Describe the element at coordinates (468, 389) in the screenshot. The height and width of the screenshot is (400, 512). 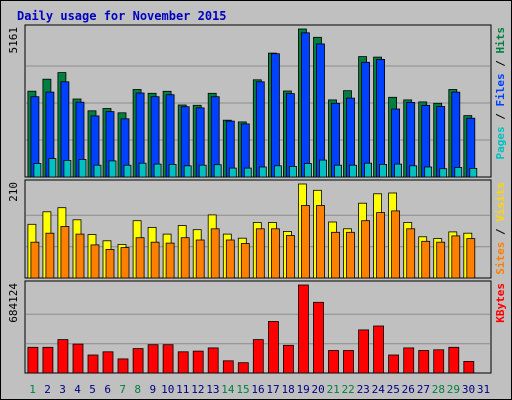
I see `x-tick-label: 30` at that location.